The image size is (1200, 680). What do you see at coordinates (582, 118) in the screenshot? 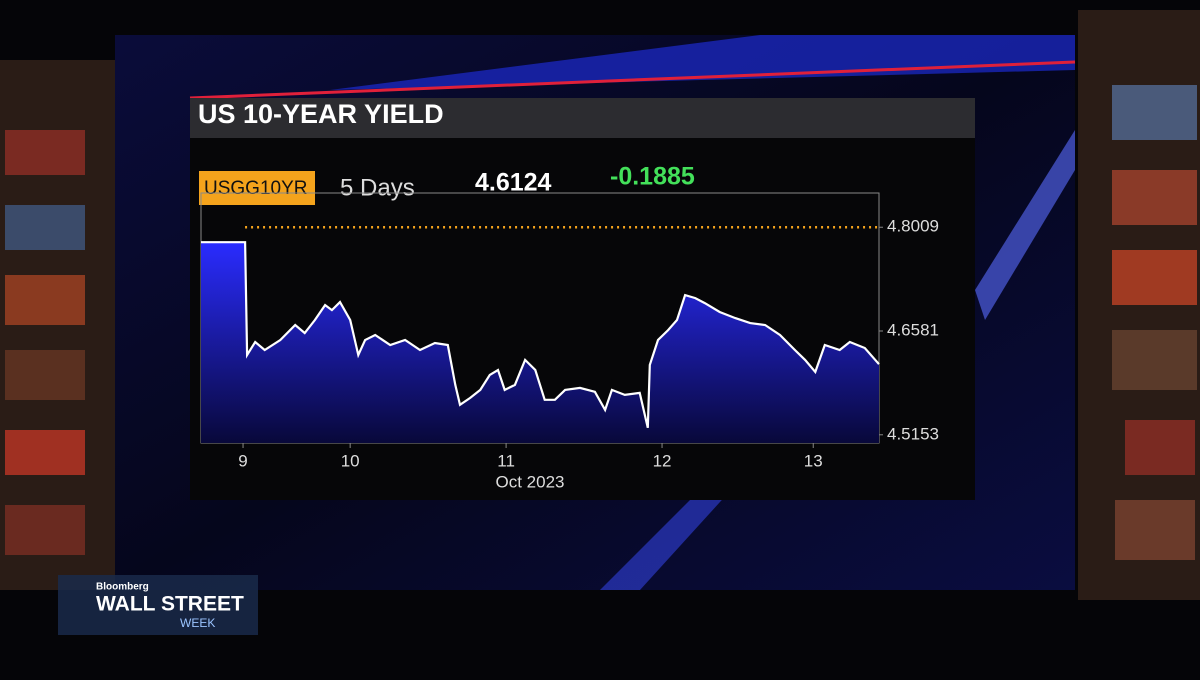
I see `title-bar` at bounding box center [582, 118].